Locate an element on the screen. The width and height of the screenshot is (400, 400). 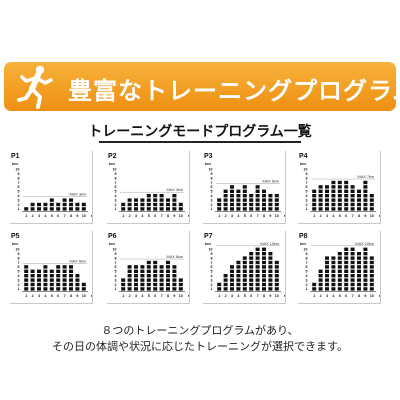
max-label: MAX 6km is located at coordinates (175, 257).